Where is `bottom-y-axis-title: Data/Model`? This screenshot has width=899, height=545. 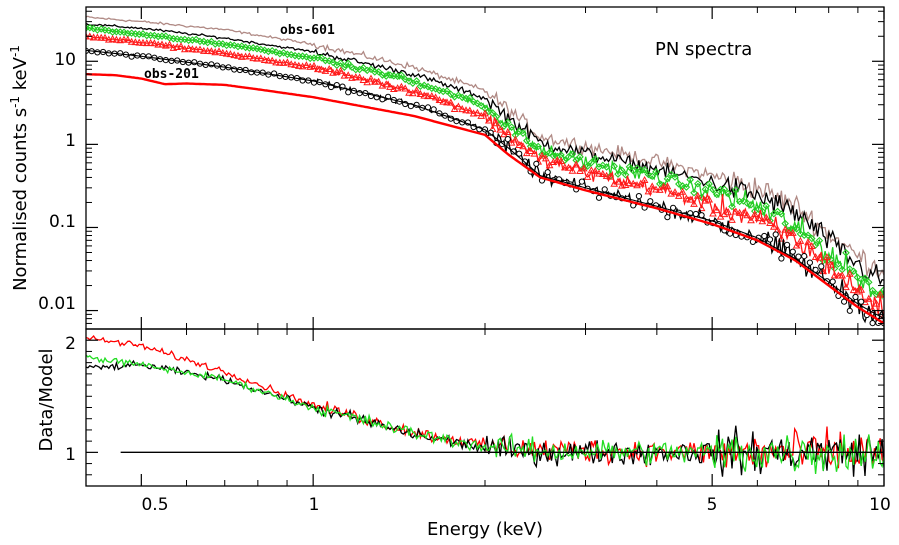
bottom-y-axis-title: Data/Model is located at coordinates (46, 399).